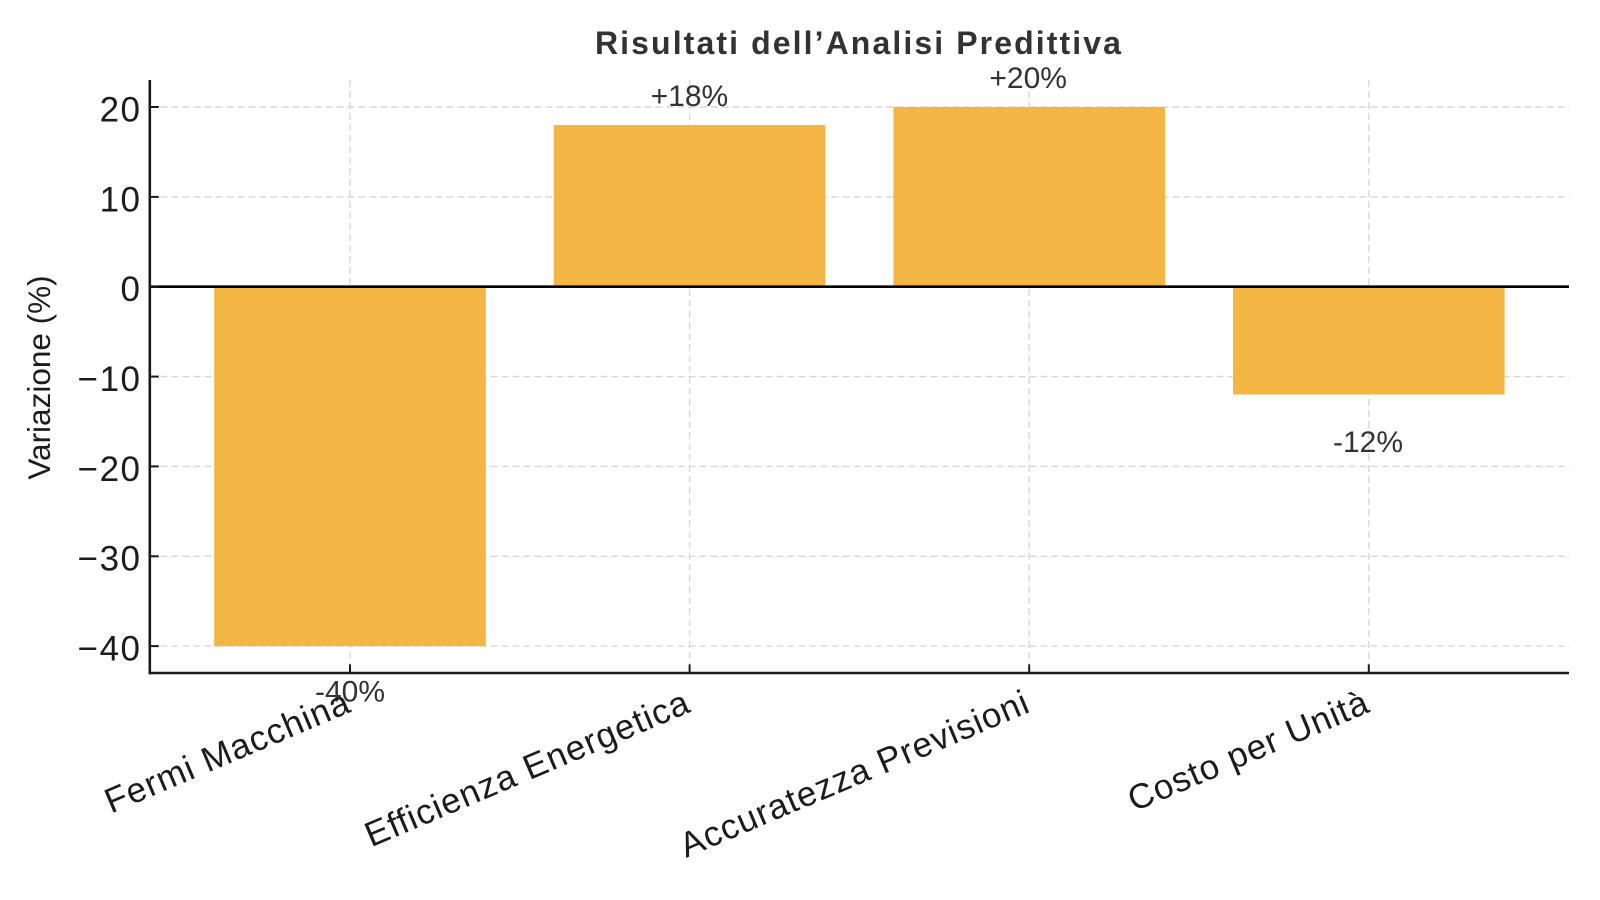 The width and height of the screenshot is (1600, 900). I want to click on svg-text: -12%, so click(1368, 442).